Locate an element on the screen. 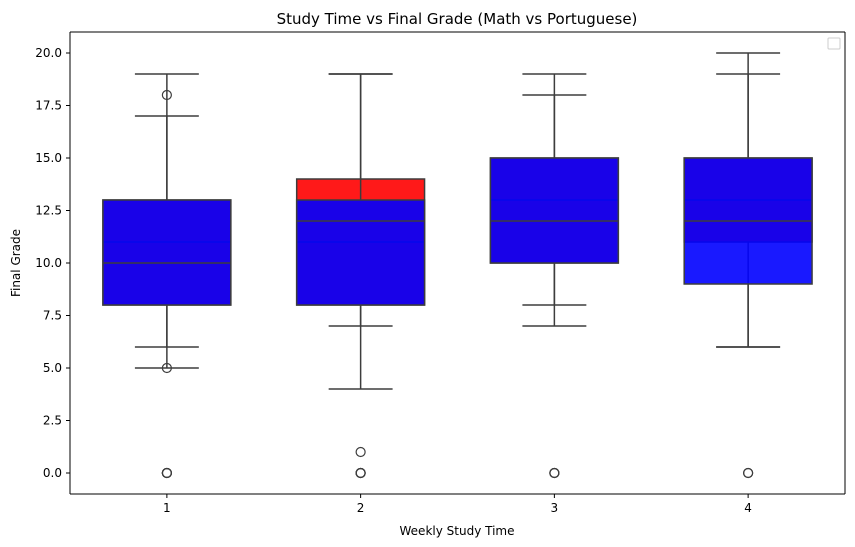  y-tick-label-0: 0.0 is located at coordinates (52, 473).